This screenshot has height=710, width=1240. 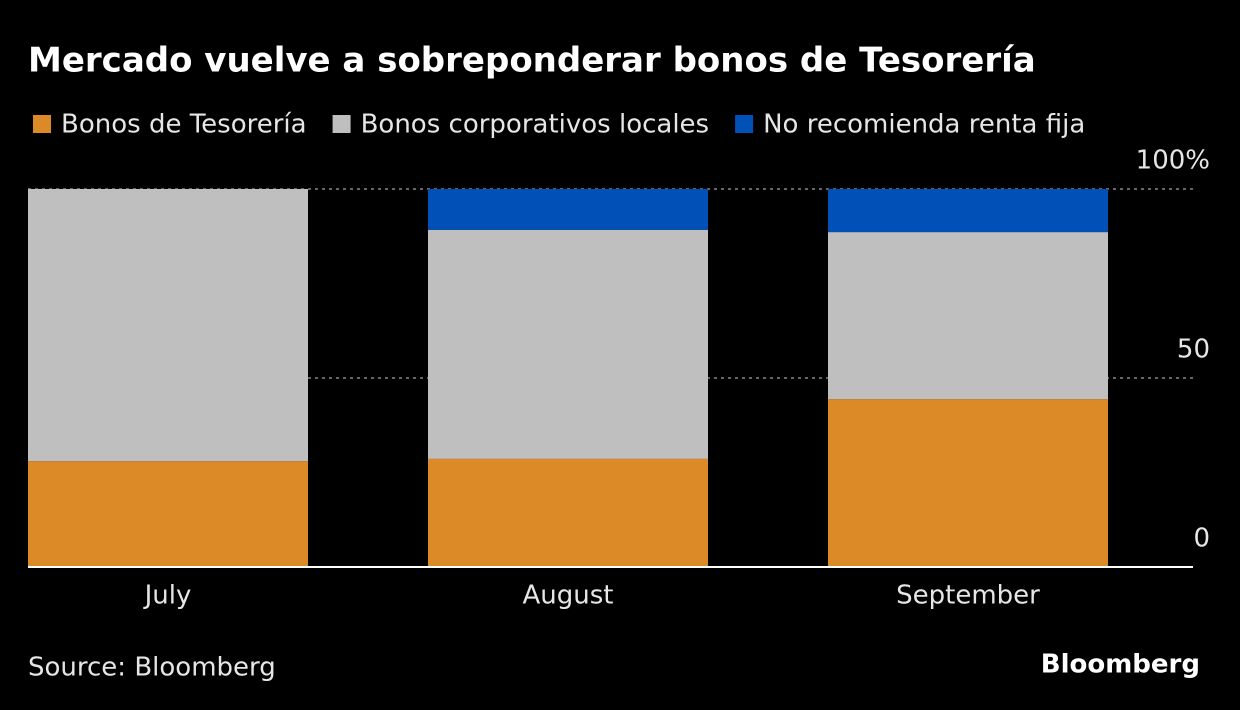 I want to click on x-tick-label: September, so click(x=968, y=596).